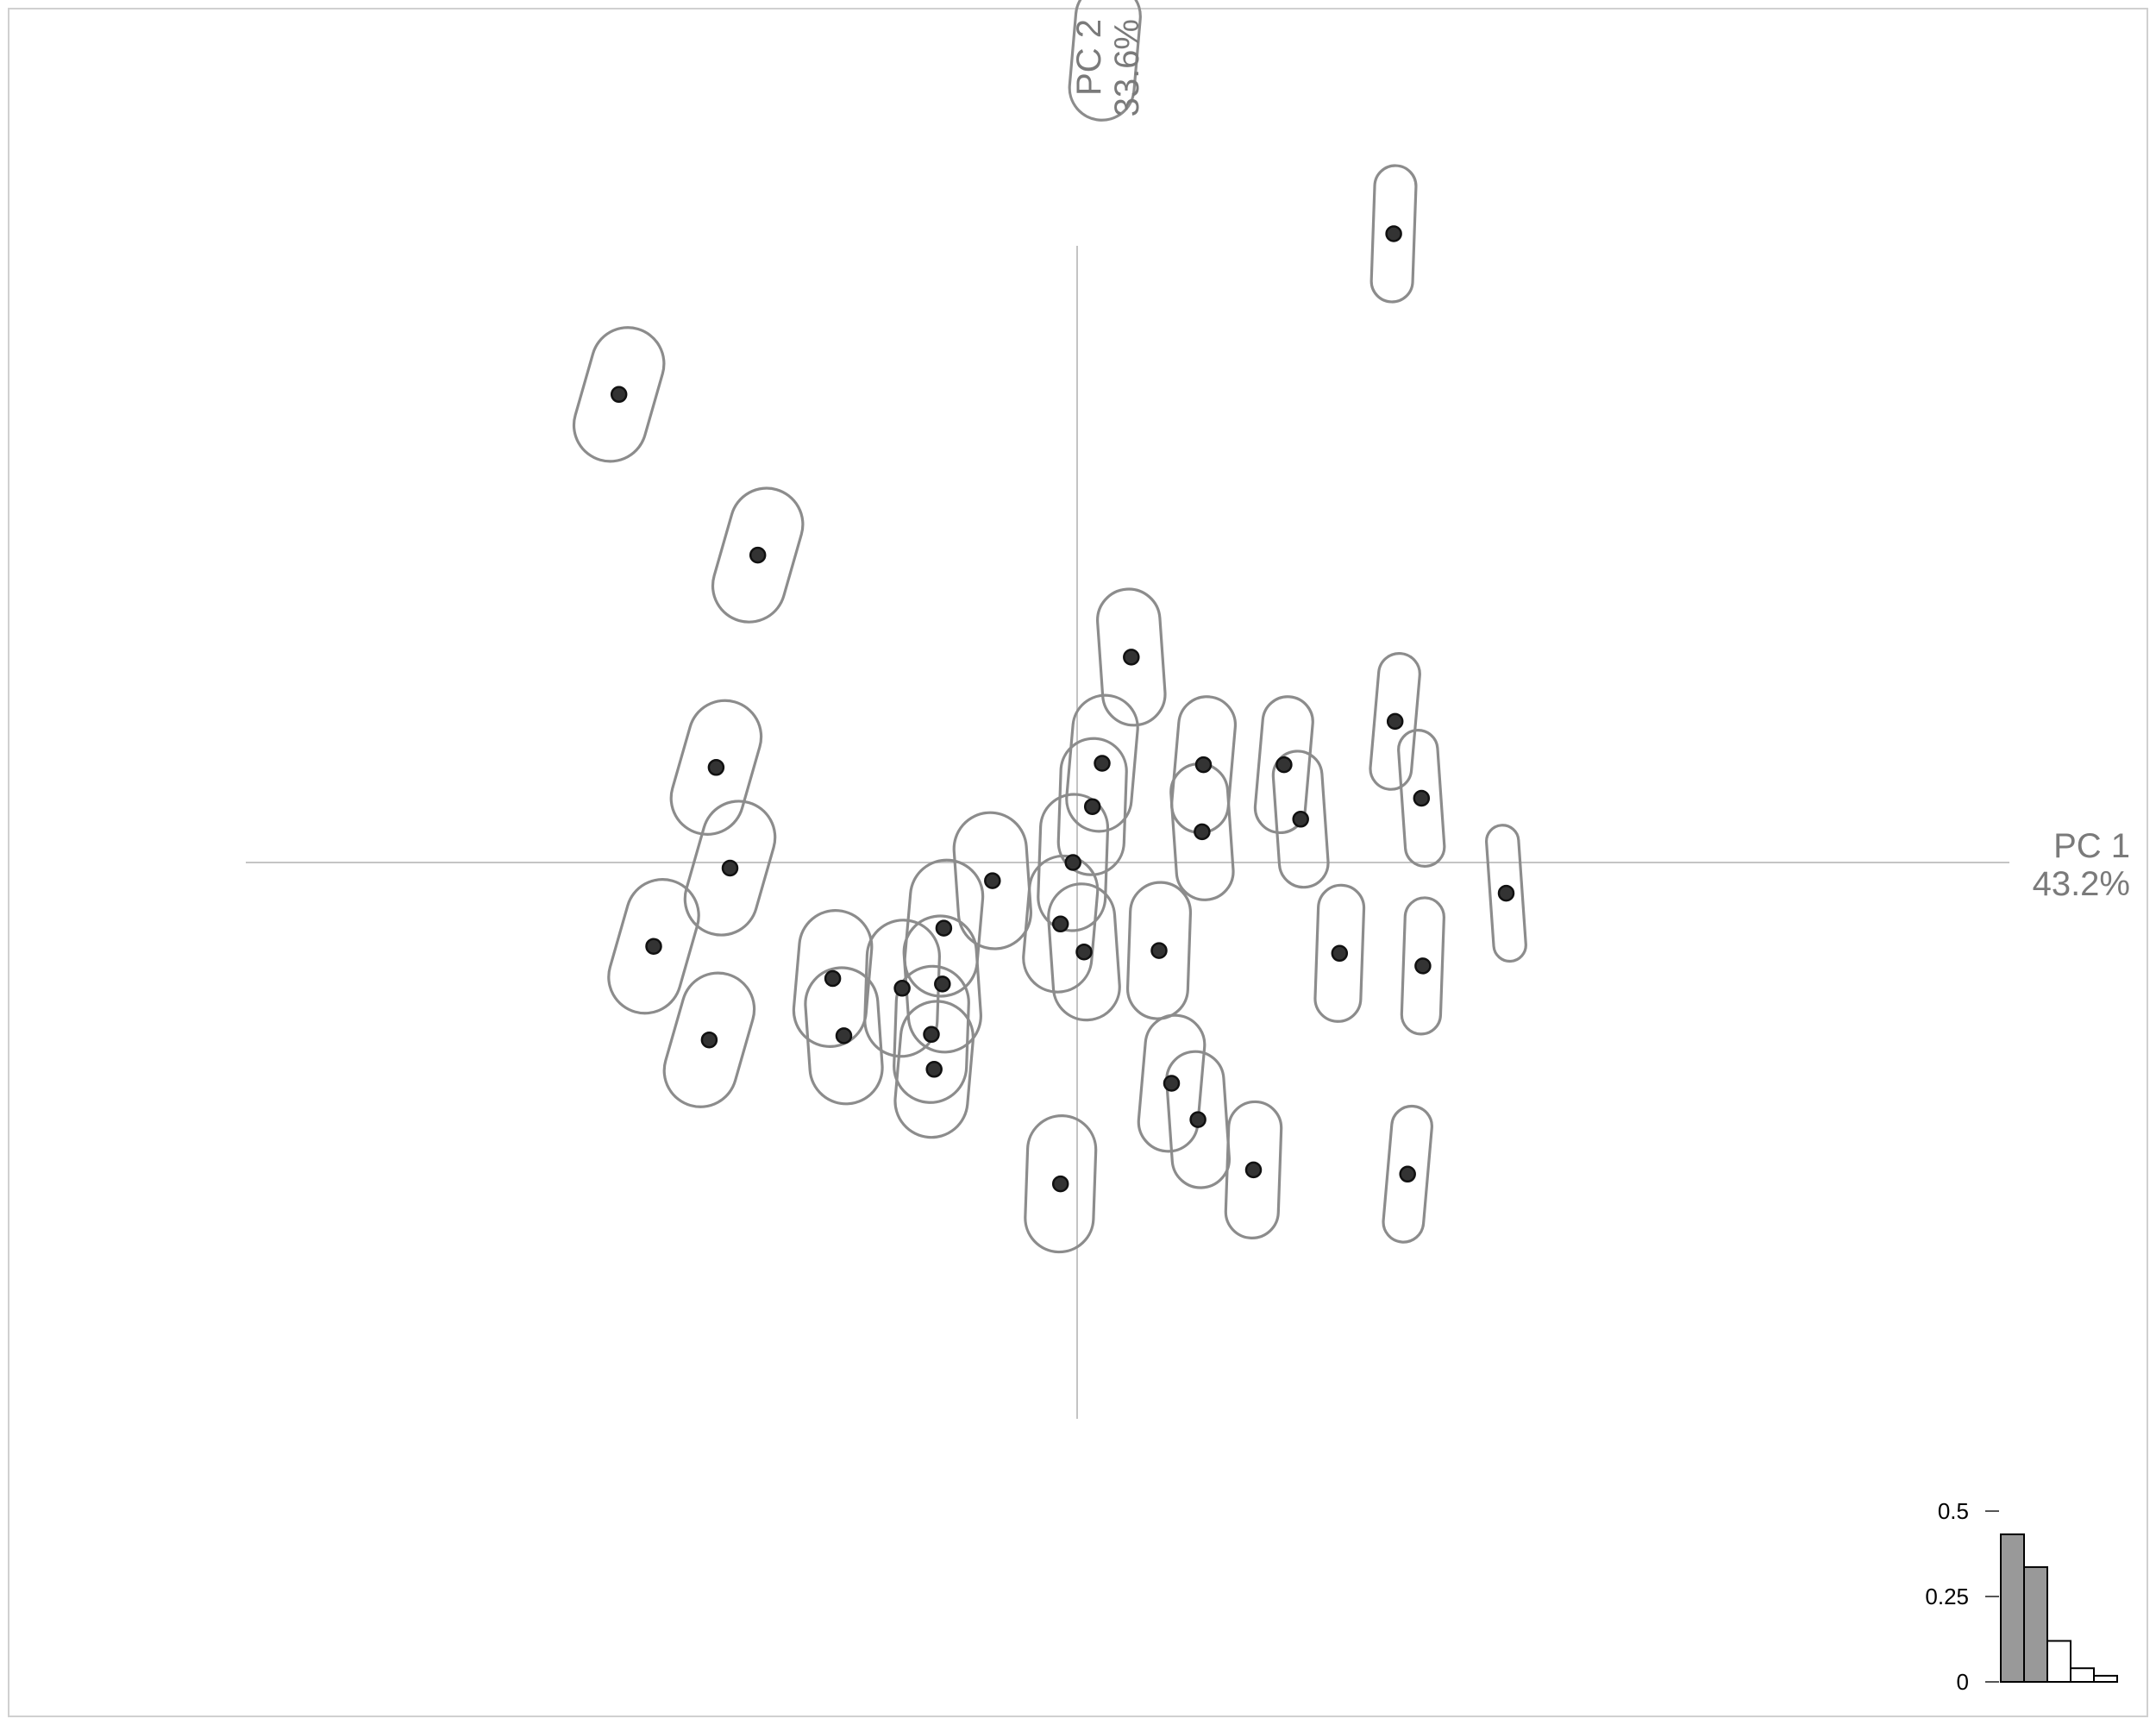  I want to click on scree-tick-label: 0.25, so click(1947, 1597).